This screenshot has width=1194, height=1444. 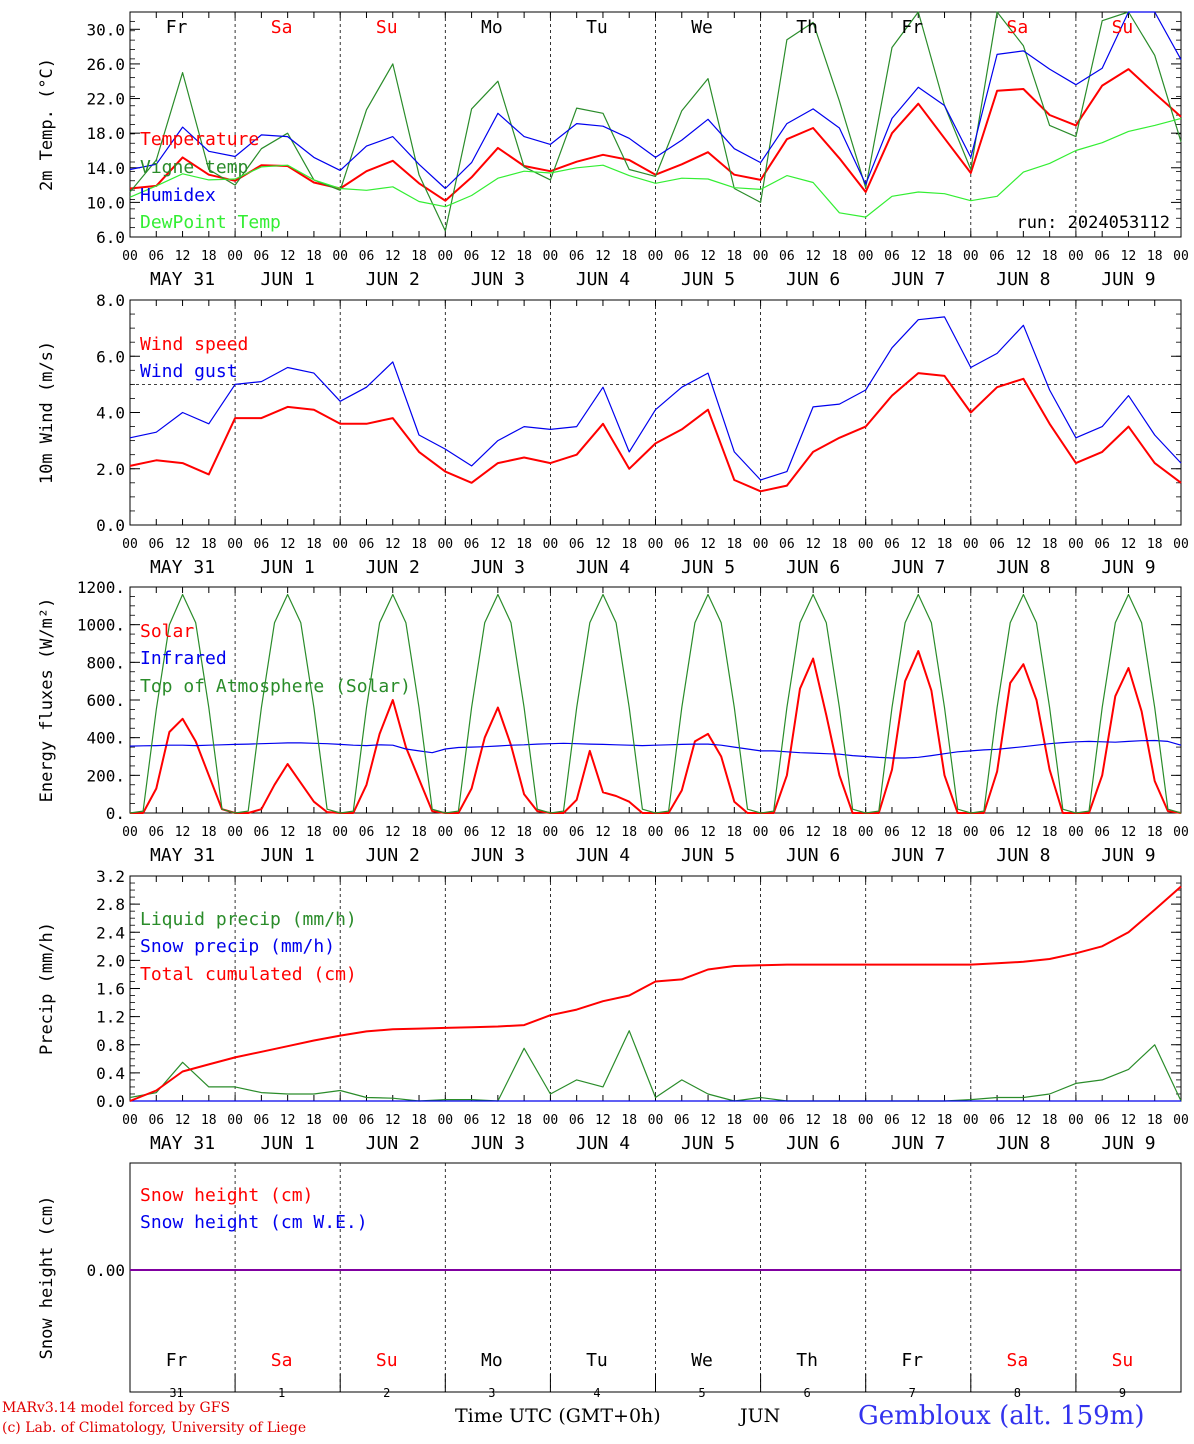 What do you see at coordinates (189, 371) in the screenshot?
I see `legend-entry: Wind gust` at bounding box center [189, 371].